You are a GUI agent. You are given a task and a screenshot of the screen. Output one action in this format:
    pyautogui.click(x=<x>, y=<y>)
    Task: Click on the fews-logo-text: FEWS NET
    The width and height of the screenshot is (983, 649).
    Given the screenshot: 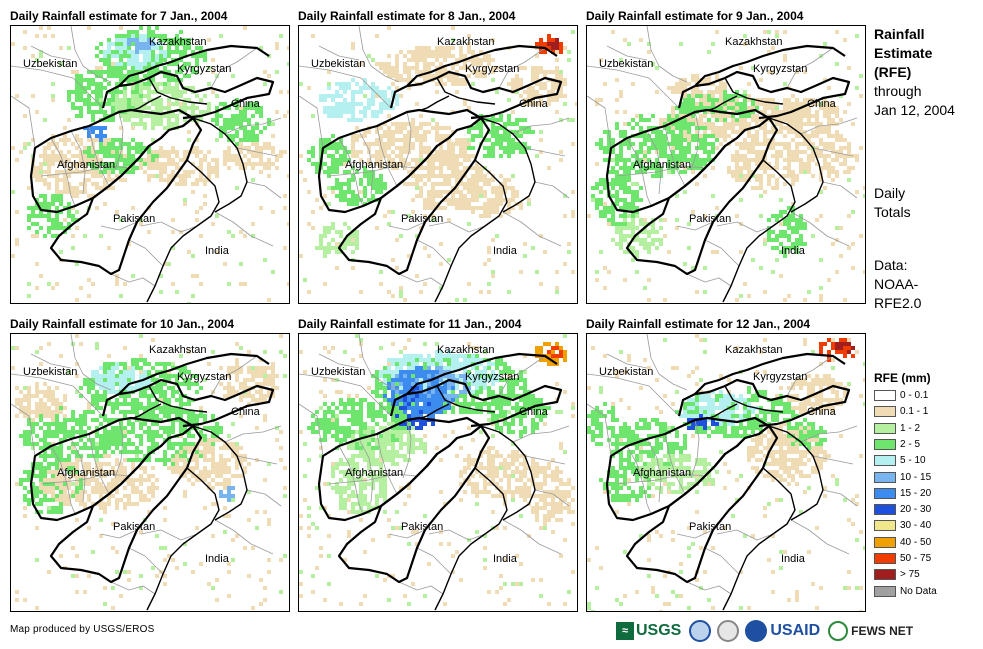 What is the action you would take?
    pyautogui.click(x=882, y=631)
    